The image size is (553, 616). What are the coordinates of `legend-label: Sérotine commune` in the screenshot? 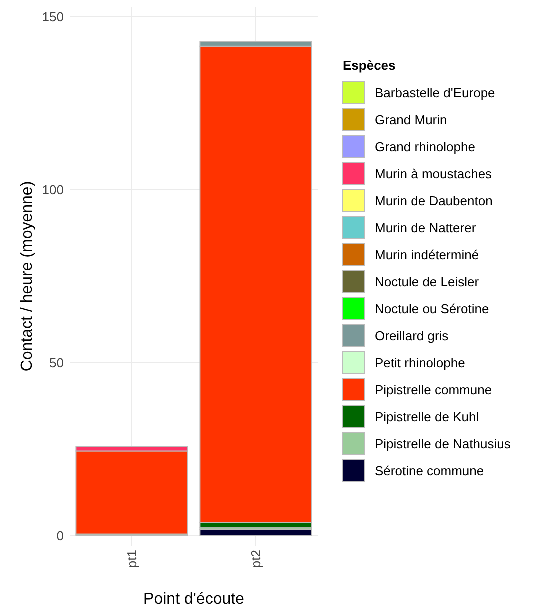 It's located at (429, 471).